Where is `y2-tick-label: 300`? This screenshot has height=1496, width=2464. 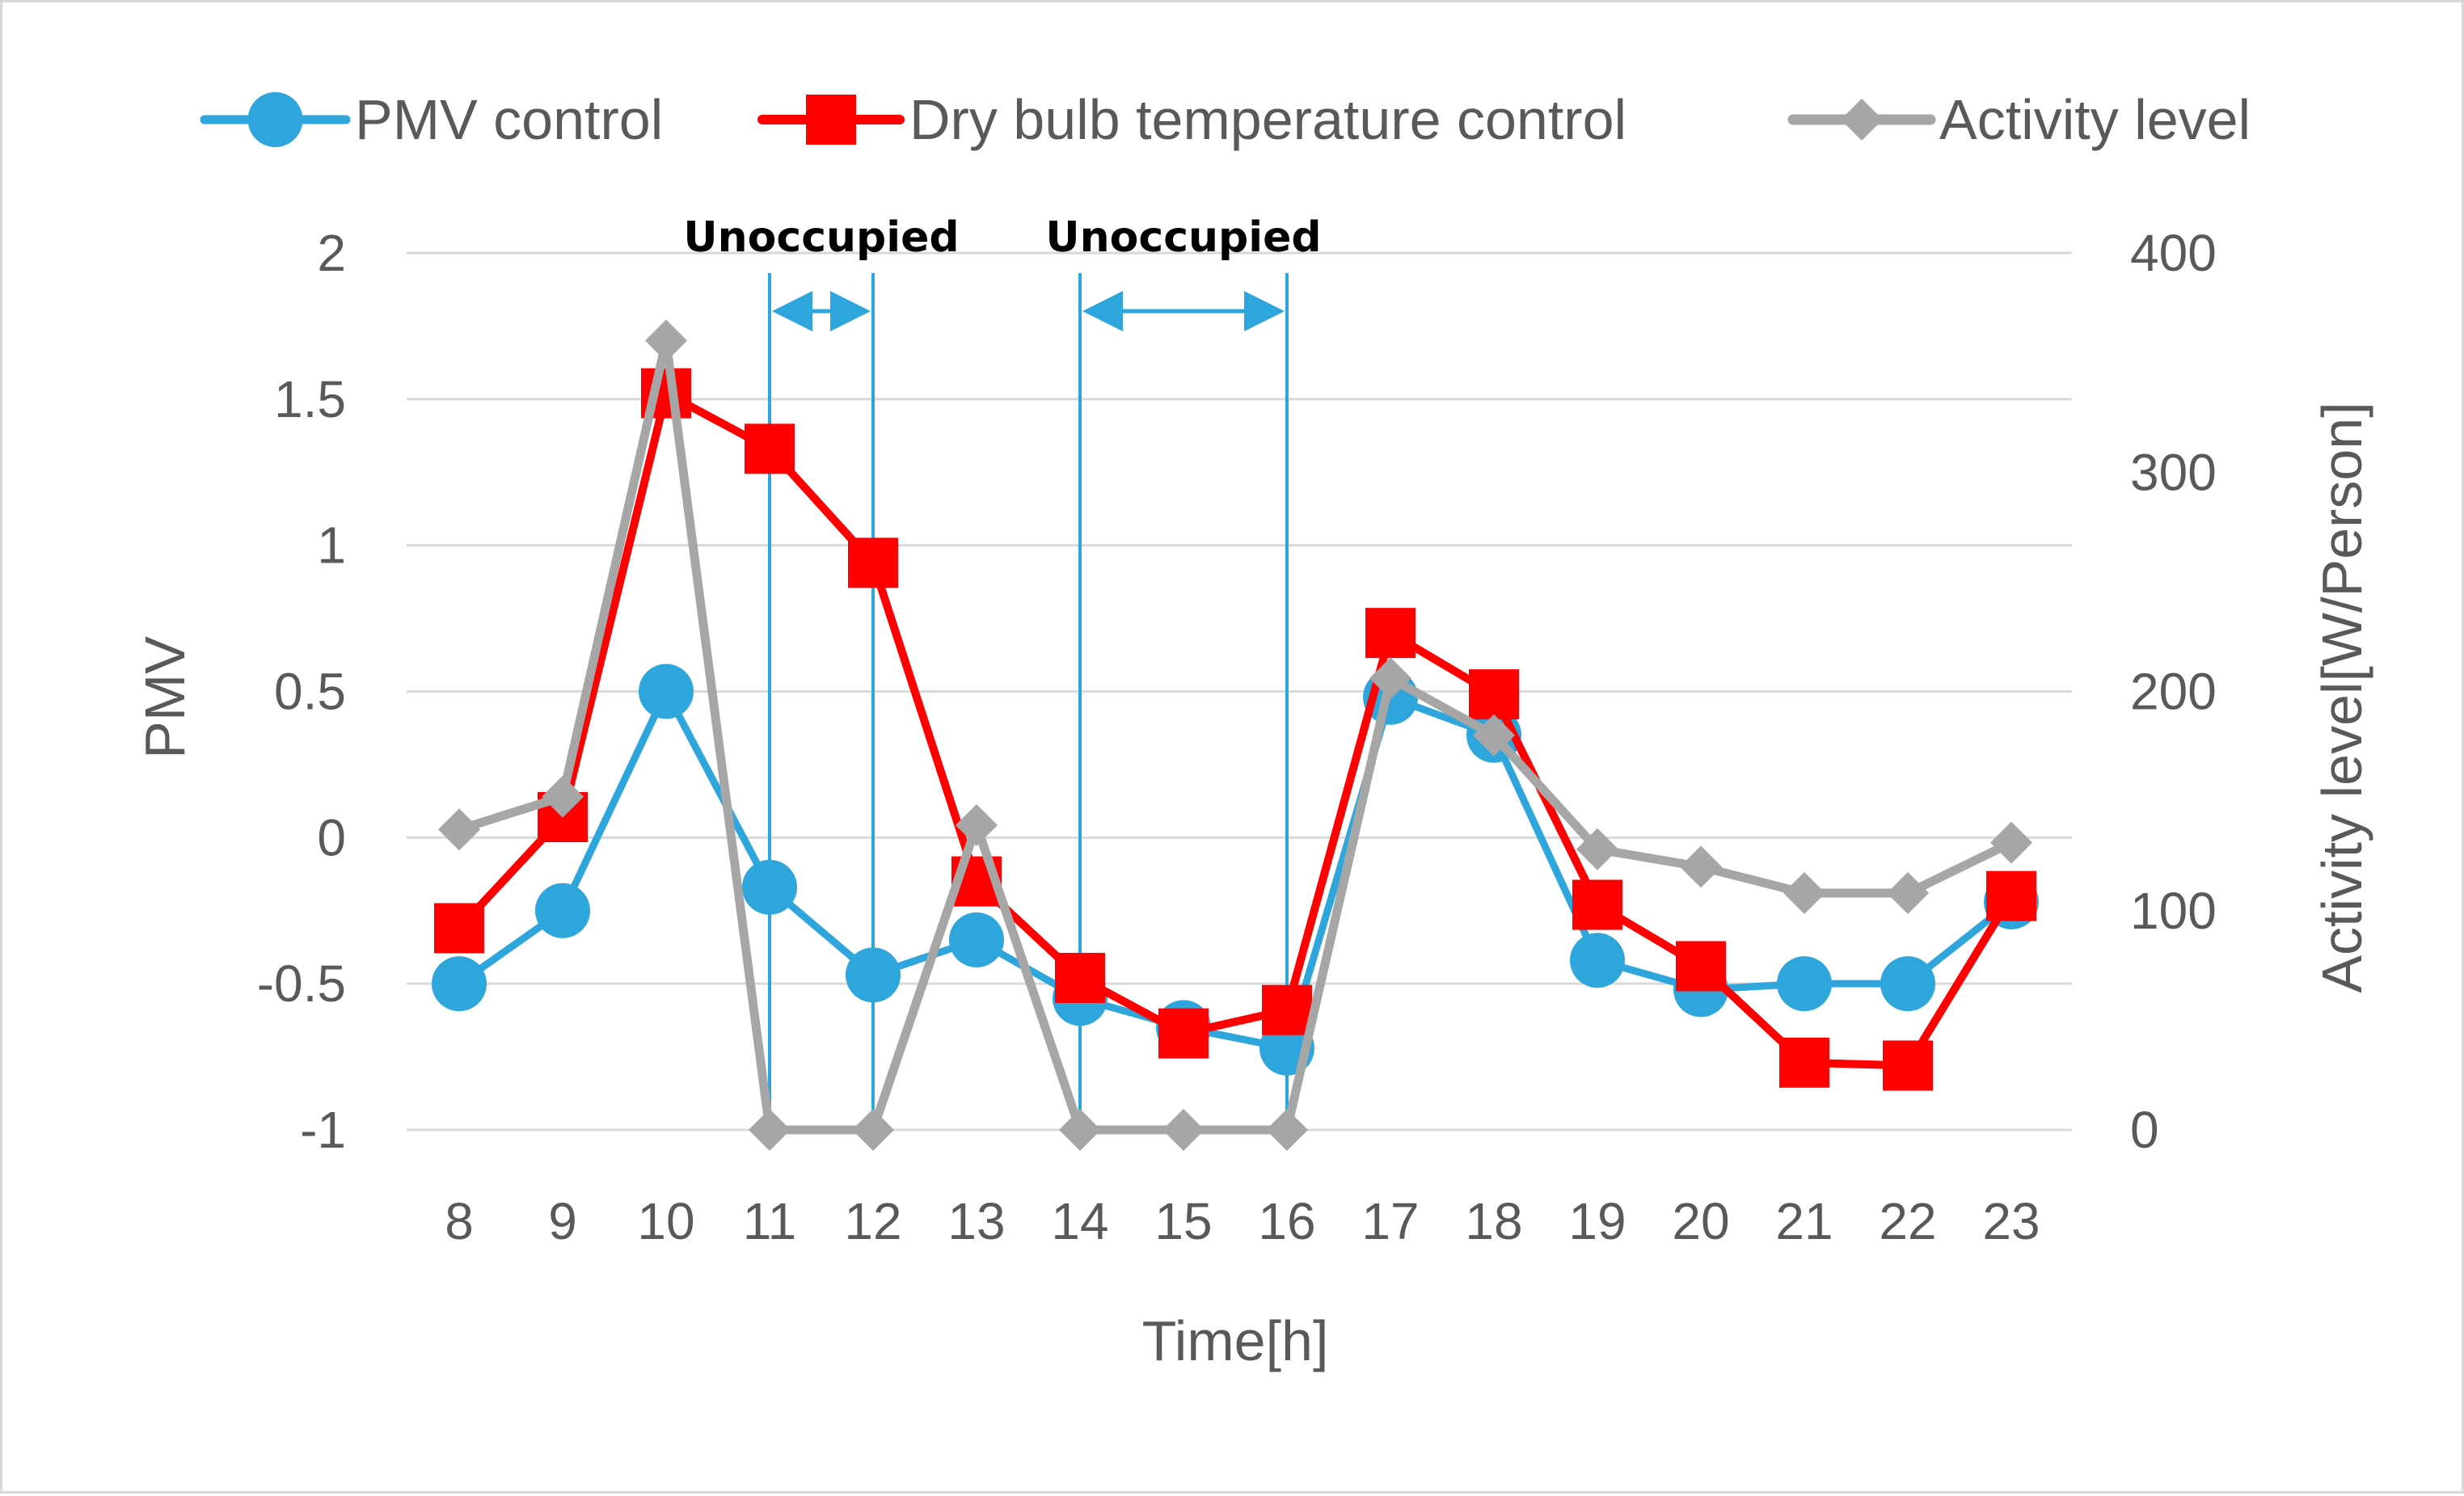 y2-tick-label: 300 is located at coordinates (2174, 472).